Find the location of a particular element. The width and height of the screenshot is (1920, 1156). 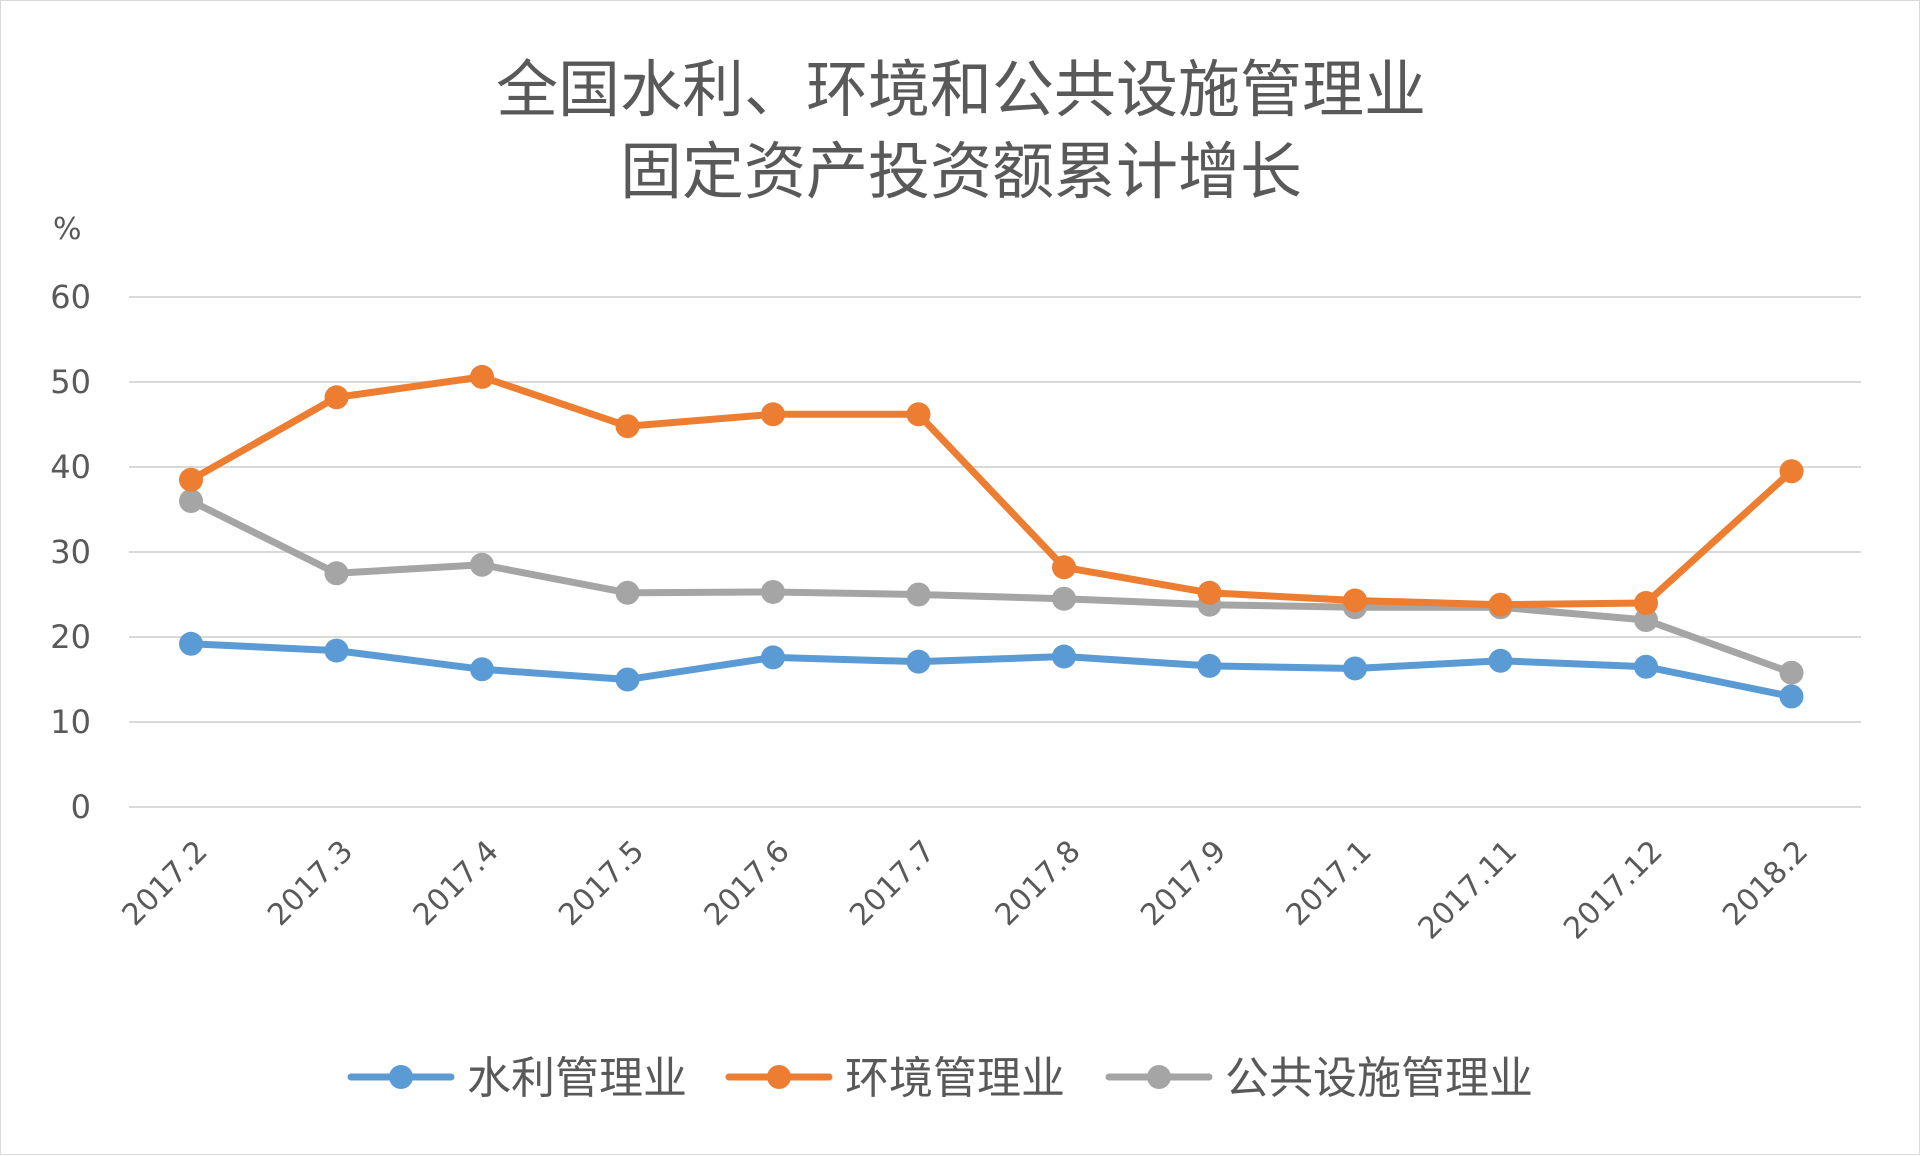

y-tick-label: 20 is located at coordinates (70, 637).